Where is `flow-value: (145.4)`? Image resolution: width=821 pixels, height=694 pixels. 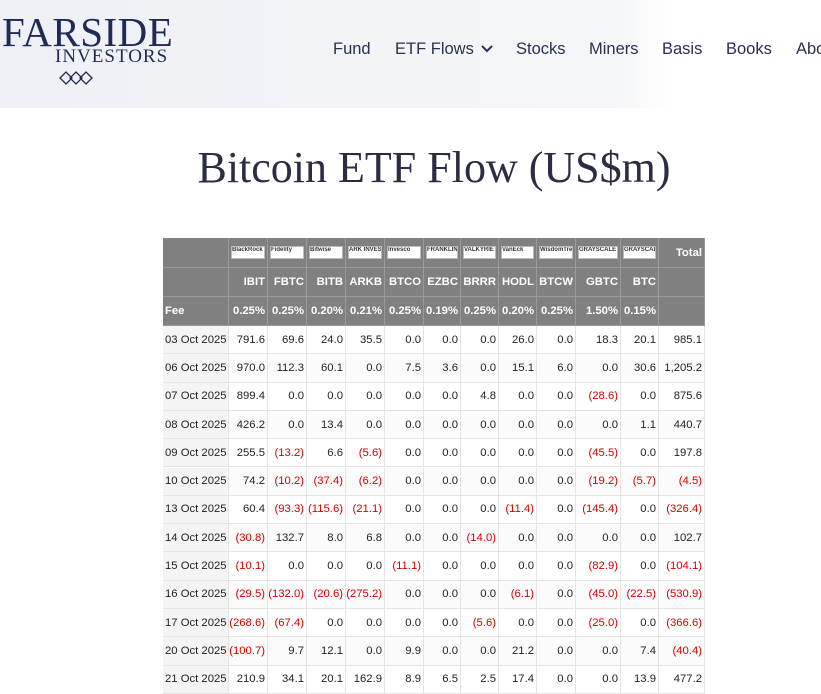
flow-value: (145.4) is located at coordinates (598, 510).